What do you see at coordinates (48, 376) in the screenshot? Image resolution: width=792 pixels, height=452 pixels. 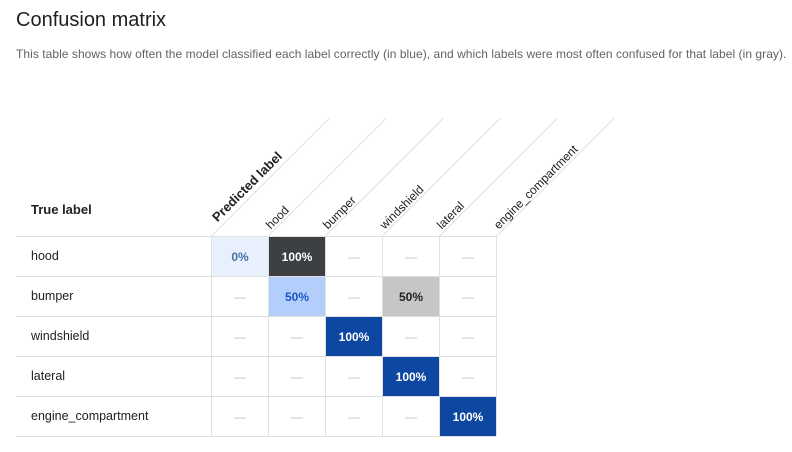 I see `row-label-lateral: lateral` at bounding box center [48, 376].